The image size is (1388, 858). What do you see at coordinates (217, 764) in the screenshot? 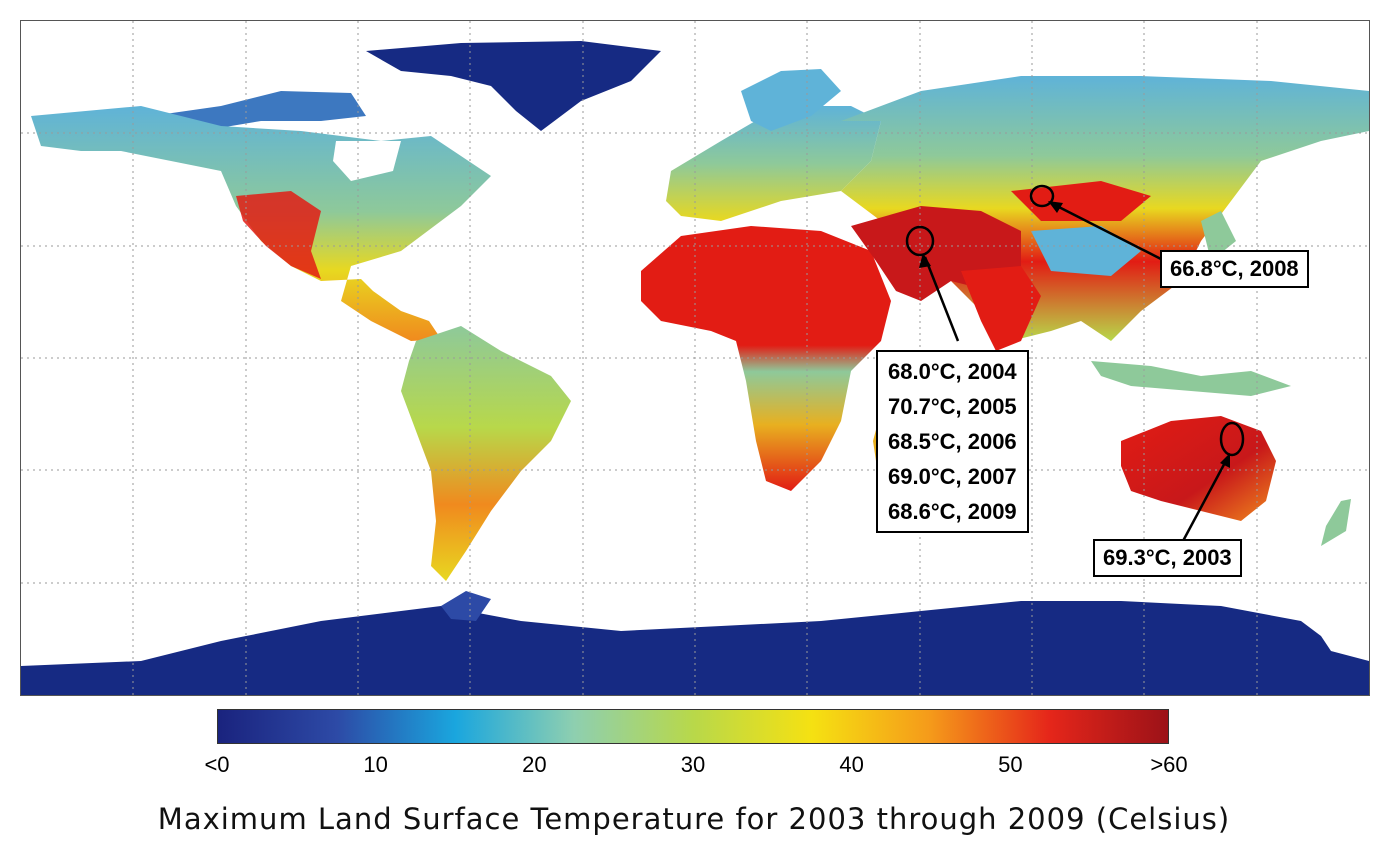
I see `colorbar-tick-label: <0` at bounding box center [217, 764].